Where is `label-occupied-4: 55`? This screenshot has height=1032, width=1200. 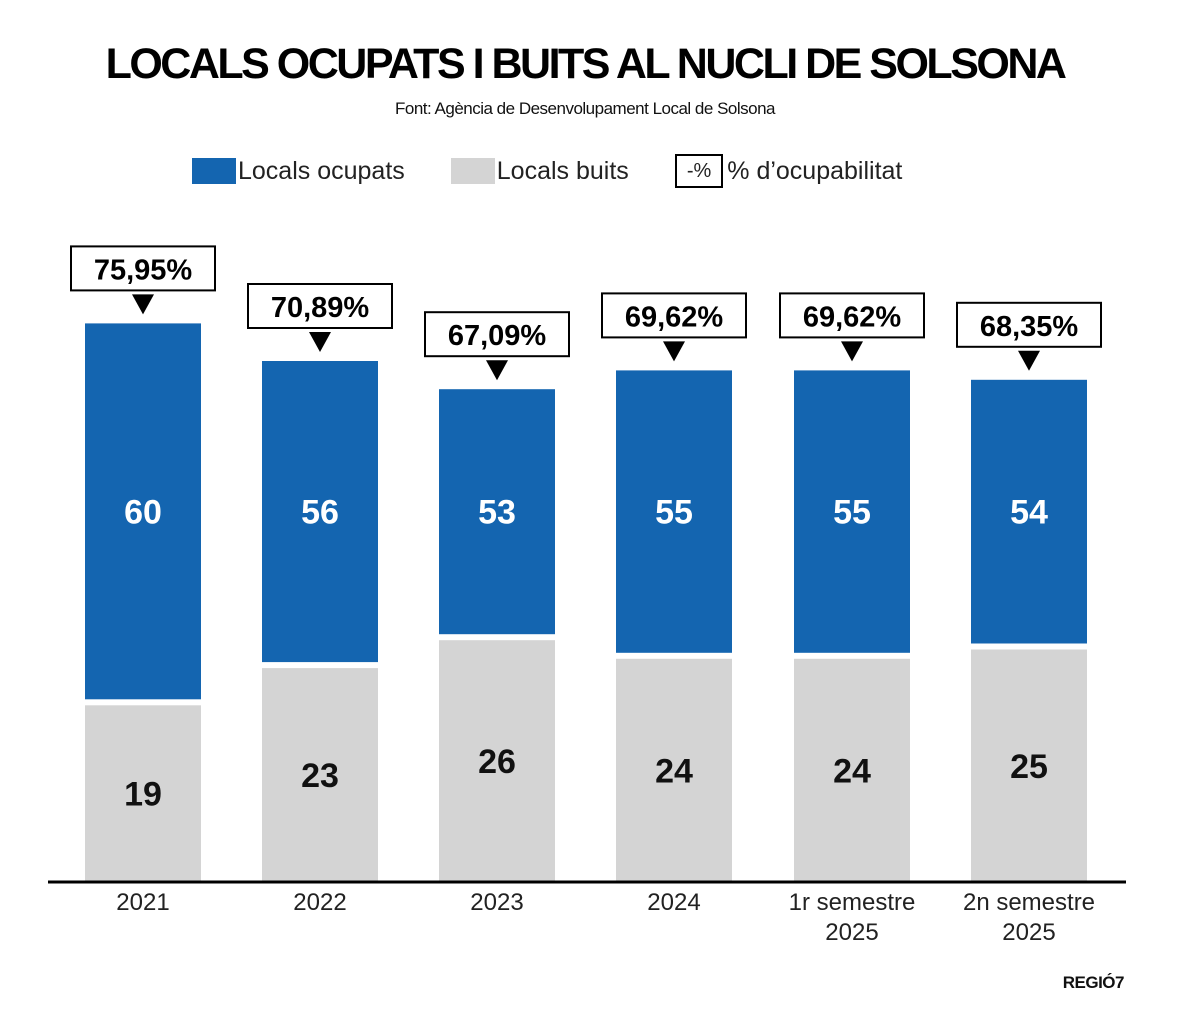
label-occupied-4: 55 is located at coordinates (852, 513).